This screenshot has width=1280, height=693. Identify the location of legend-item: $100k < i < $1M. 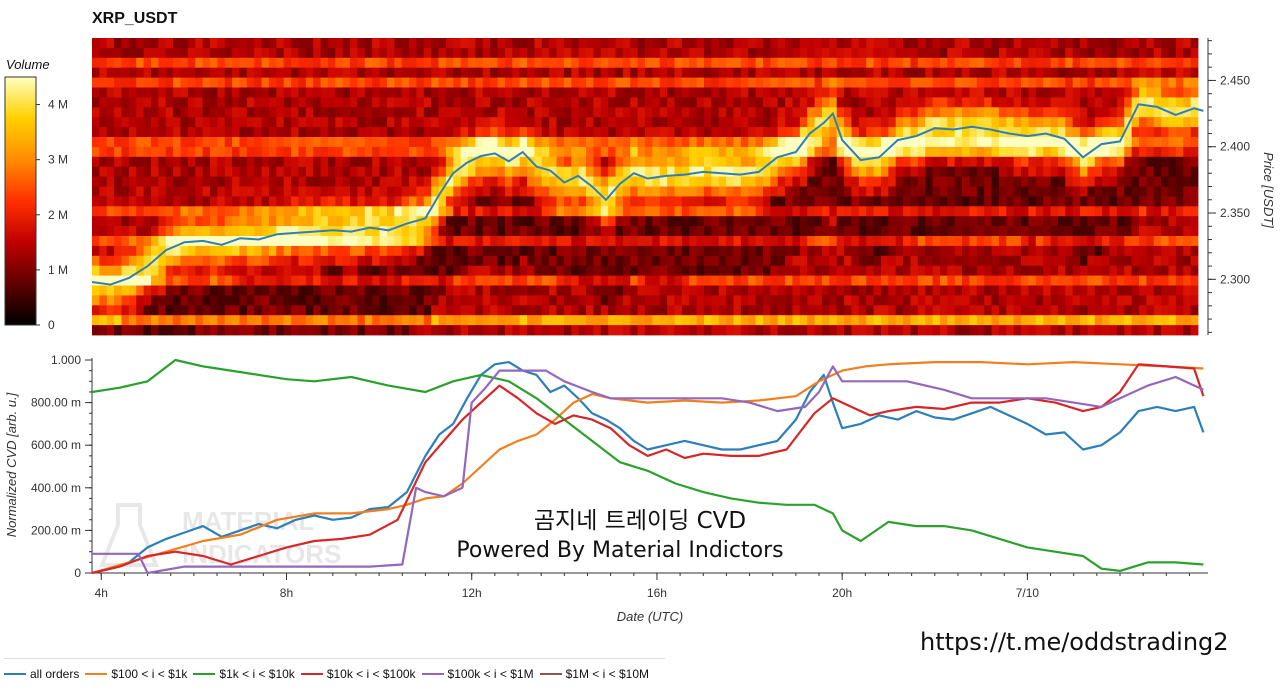
(477, 674).